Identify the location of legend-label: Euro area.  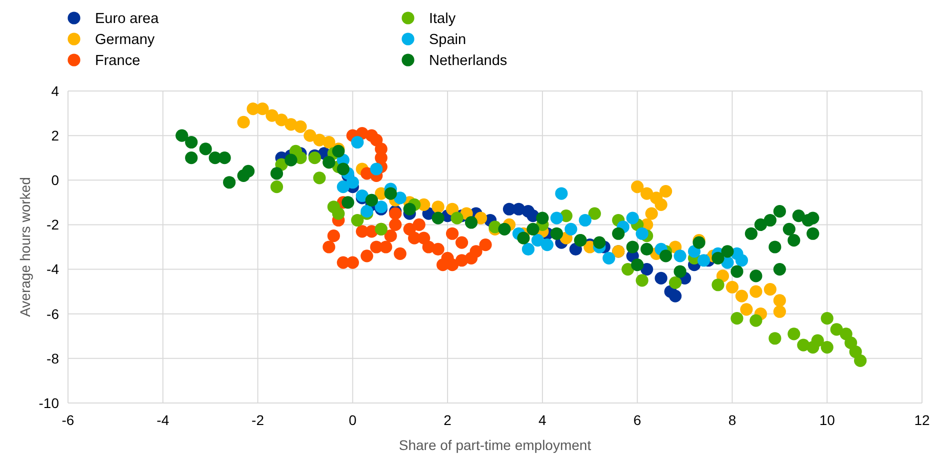
(127, 19).